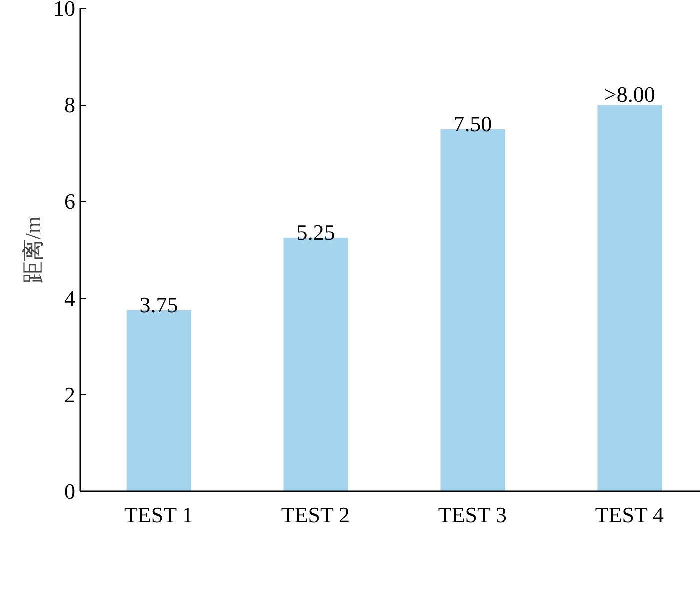 The image size is (700, 591). I want to click on y-axis-title: 距离/m, so click(33, 250).